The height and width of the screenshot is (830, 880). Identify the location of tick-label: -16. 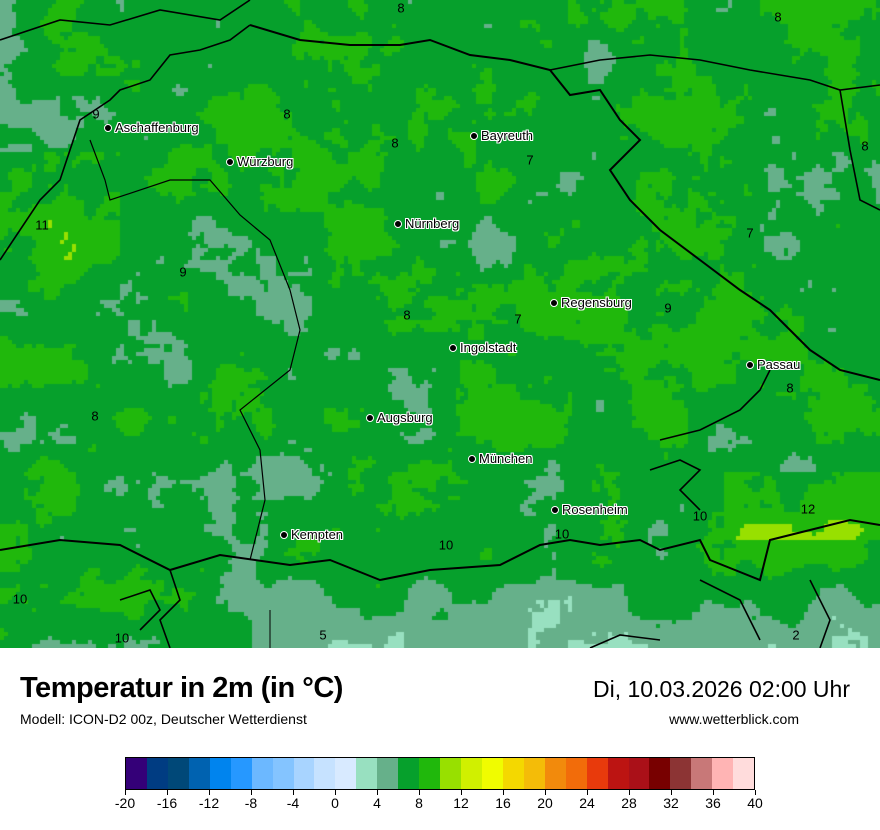
(167, 803).